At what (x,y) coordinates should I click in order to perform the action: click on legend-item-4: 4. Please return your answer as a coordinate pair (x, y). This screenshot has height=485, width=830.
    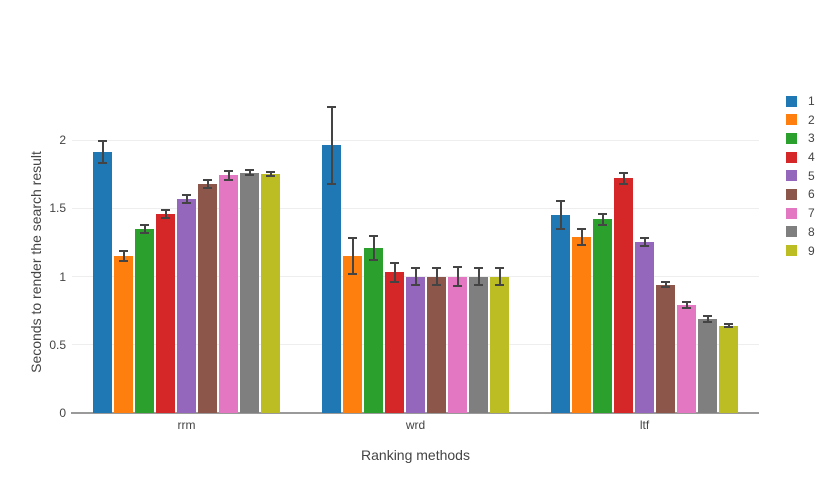
    Looking at the image, I should click on (800, 157).